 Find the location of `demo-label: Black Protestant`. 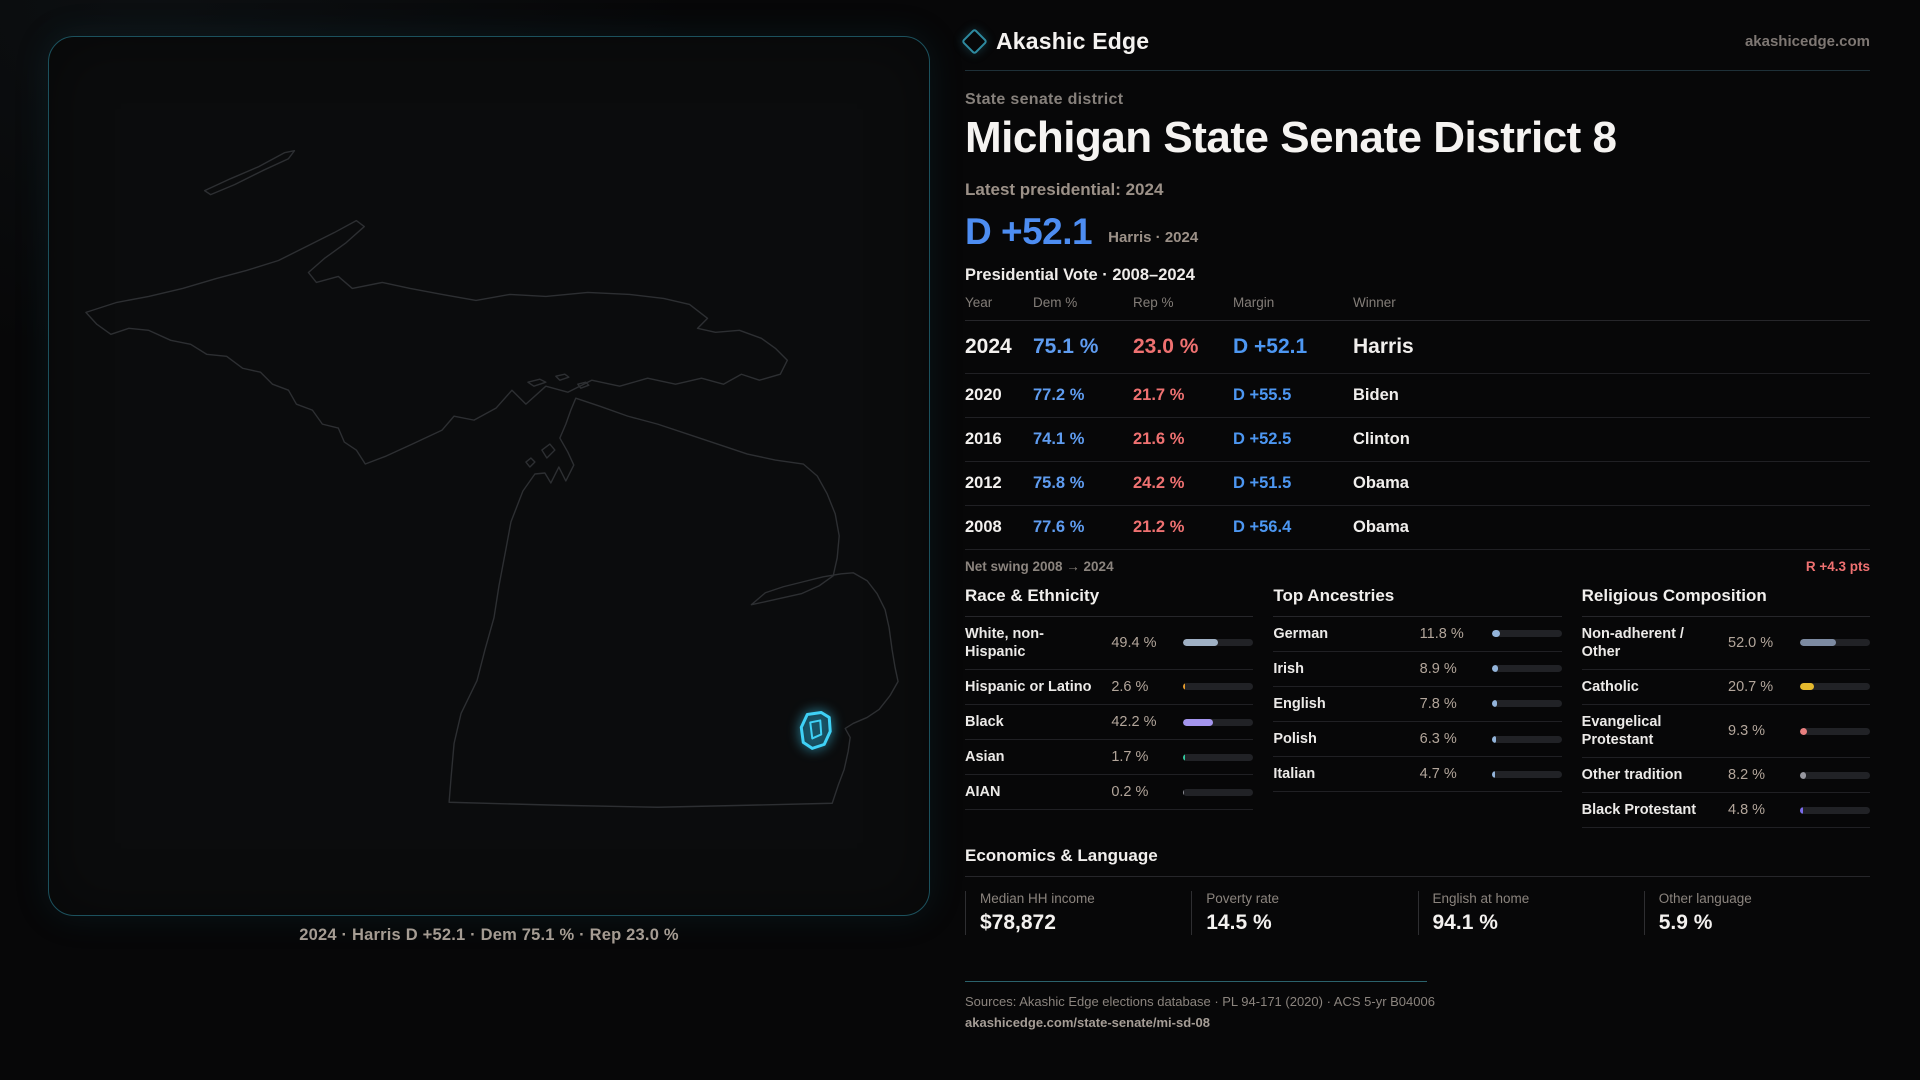

demo-label: Black Protestant is located at coordinates (1639, 810).